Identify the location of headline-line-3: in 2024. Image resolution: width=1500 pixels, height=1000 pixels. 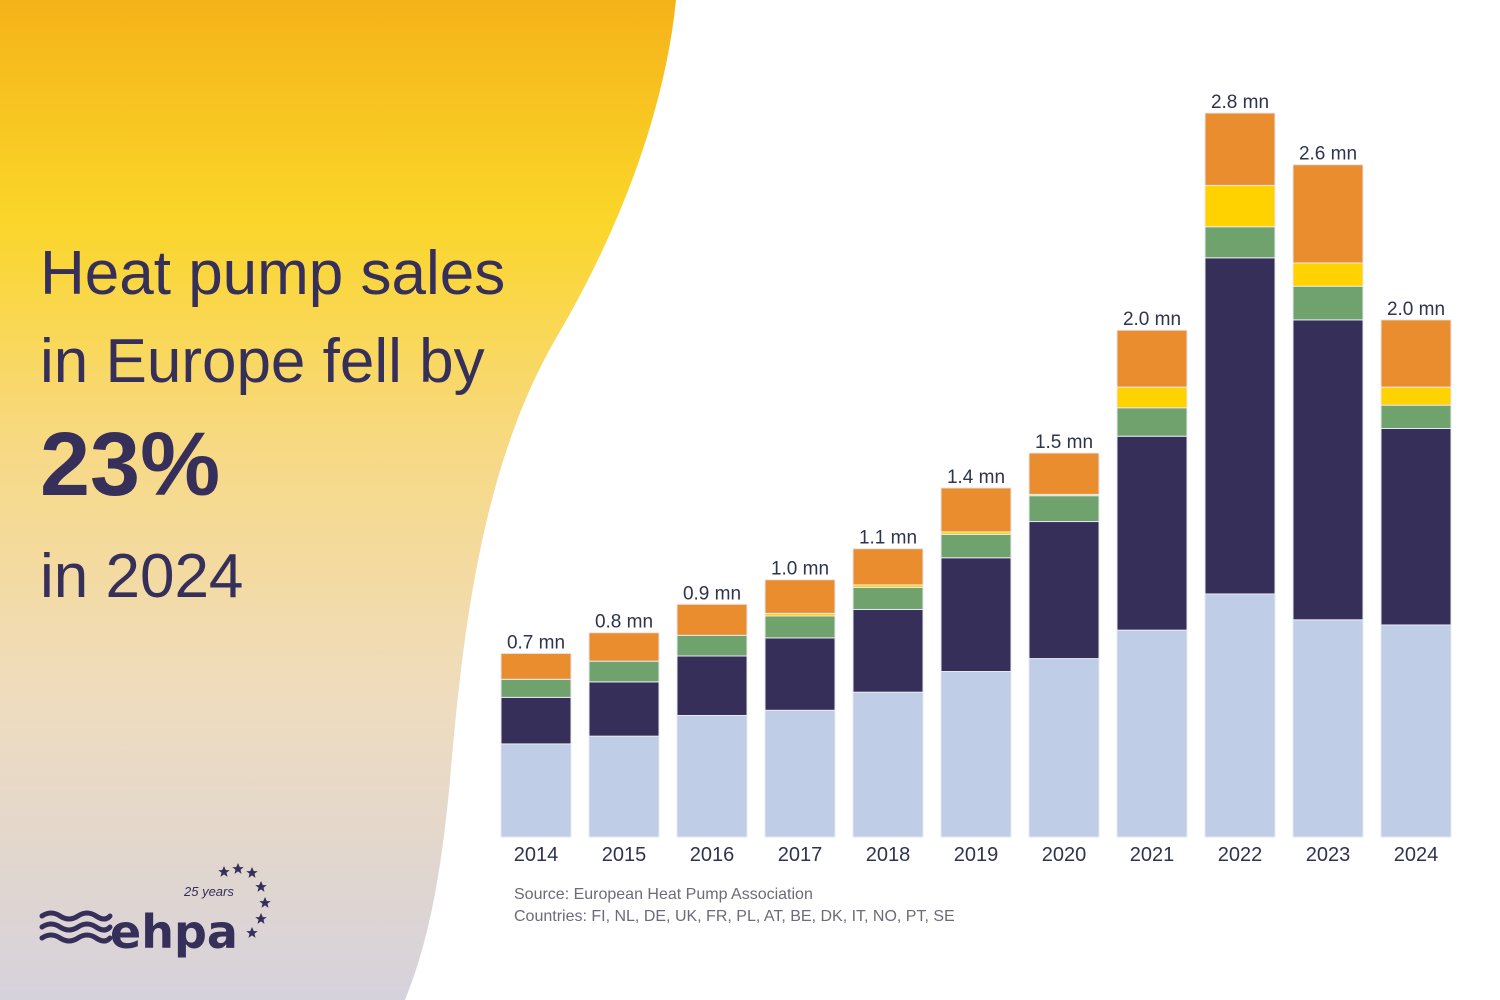
(142, 576).